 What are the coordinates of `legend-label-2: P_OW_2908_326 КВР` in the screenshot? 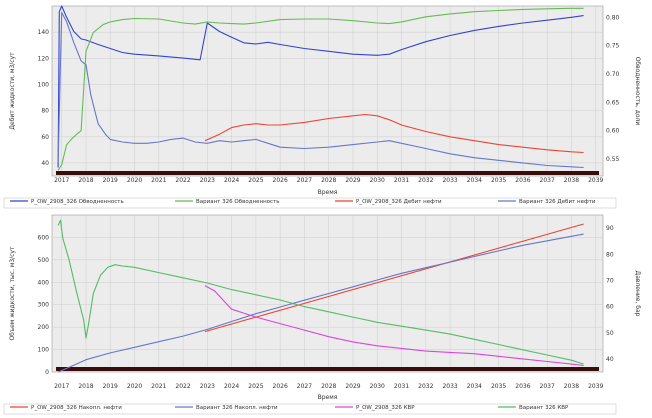 It's located at (385, 408).